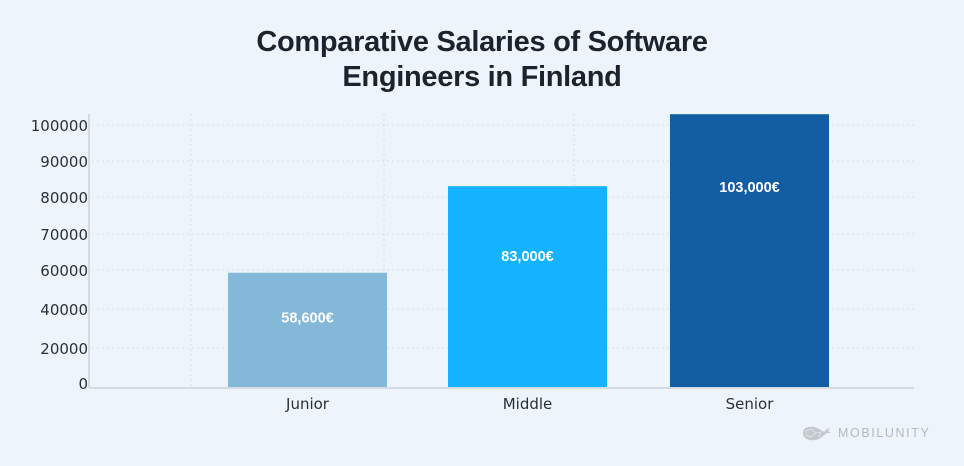 The image size is (964, 466). What do you see at coordinates (884, 433) in the screenshot?
I see `brand-name: MOBILUNITY` at bounding box center [884, 433].